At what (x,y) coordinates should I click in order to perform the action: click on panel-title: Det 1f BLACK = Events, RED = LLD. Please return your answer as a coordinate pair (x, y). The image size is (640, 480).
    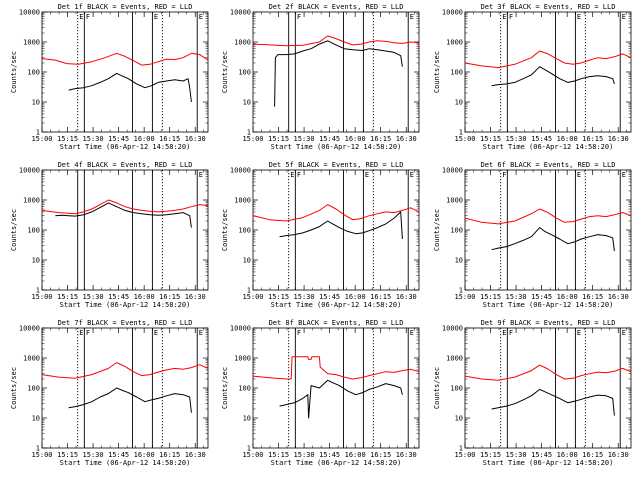
    Looking at the image, I should click on (125, 7).